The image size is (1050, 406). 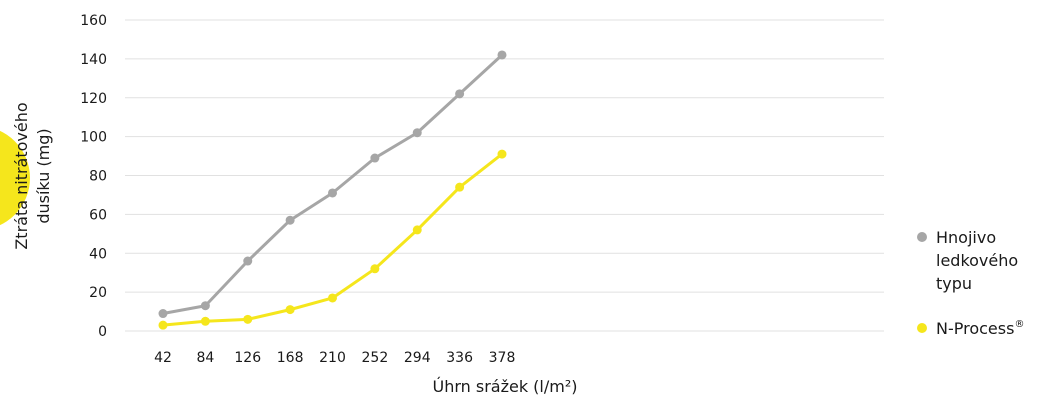 I want to click on x-tick-label-84: 84, so click(x=205, y=358).